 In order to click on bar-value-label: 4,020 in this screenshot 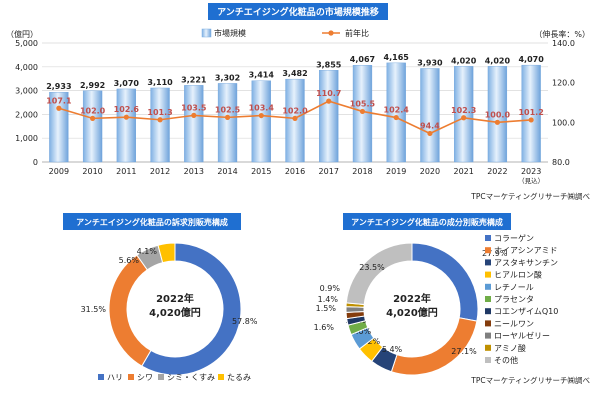, I will do `click(464, 60)`.